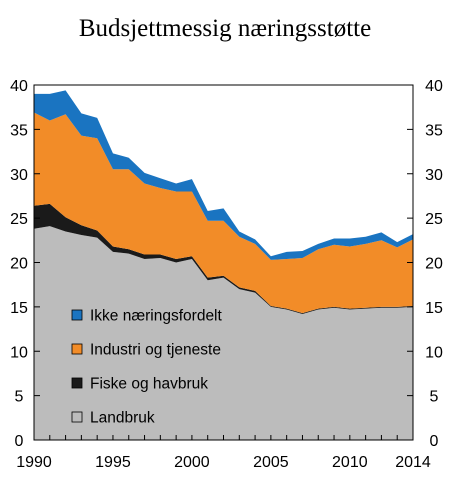  What do you see at coordinates (156, 316) in the screenshot?
I see `legend-label: Ikke næringsfordelt` at bounding box center [156, 316].